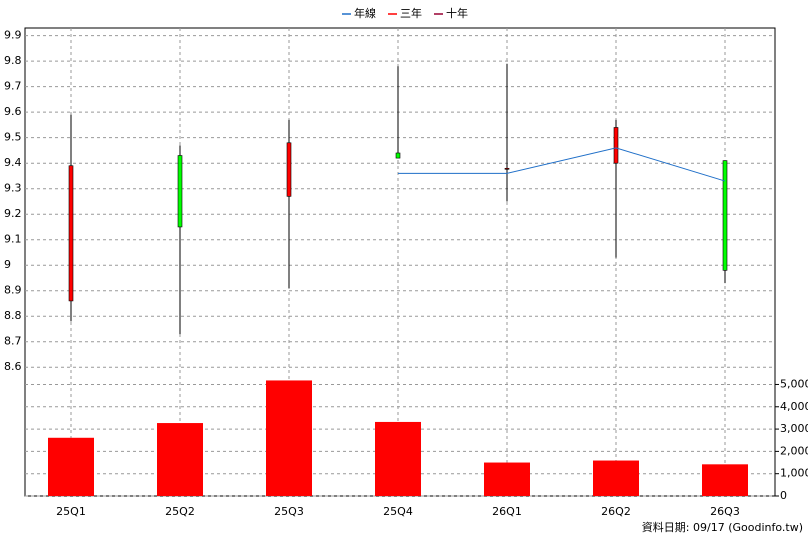 This screenshot has height=540, width=808. What do you see at coordinates (13, 290) in the screenshot?
I see `y-tick-label: 8.9` at bounding box center [13, 290].